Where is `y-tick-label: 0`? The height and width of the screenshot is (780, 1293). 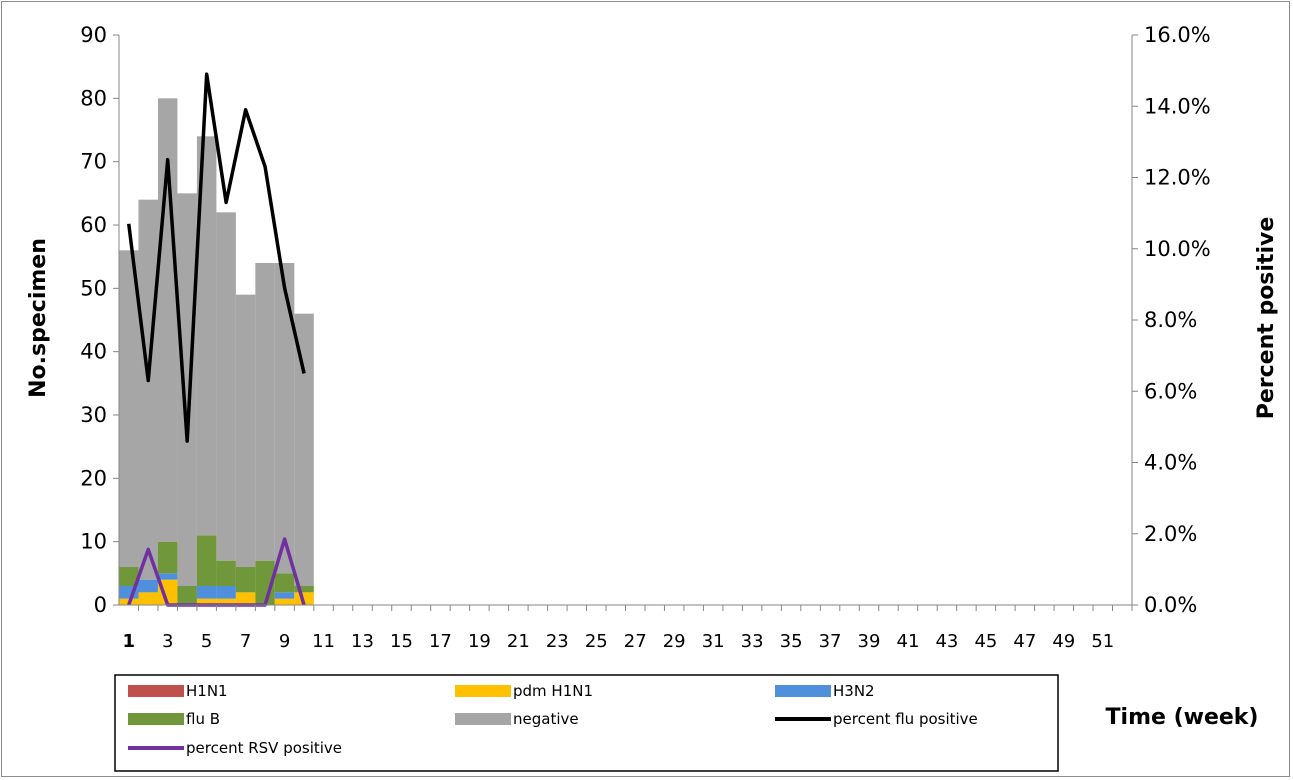 y-tick-label: 0 is located at coordinates (100, 605).